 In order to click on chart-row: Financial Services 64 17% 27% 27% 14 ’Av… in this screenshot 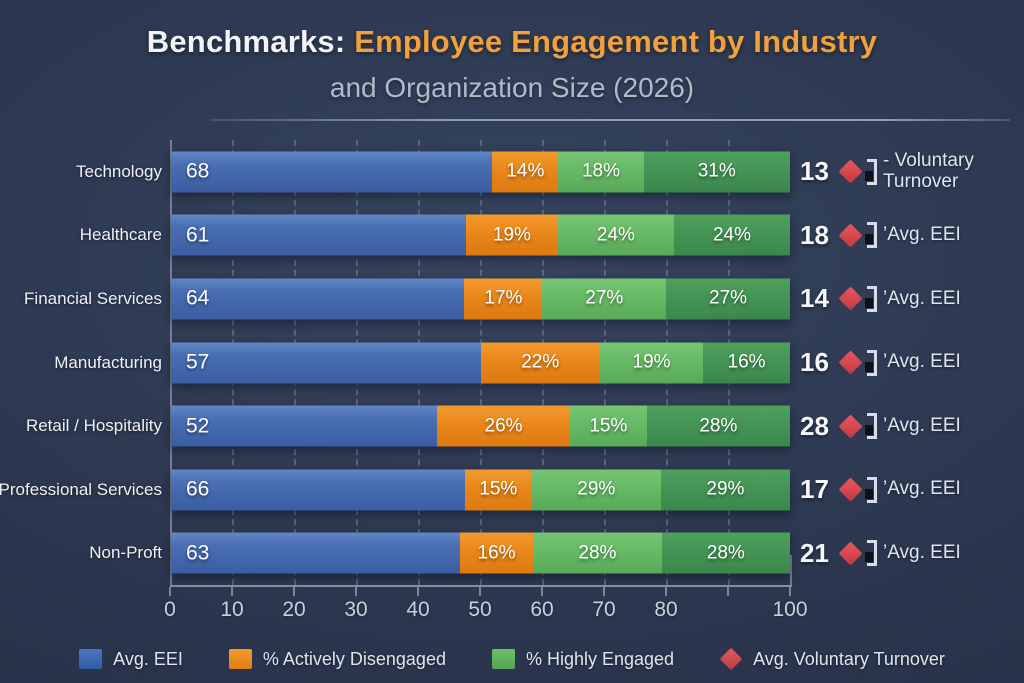, I will do `click(512, 299)`.